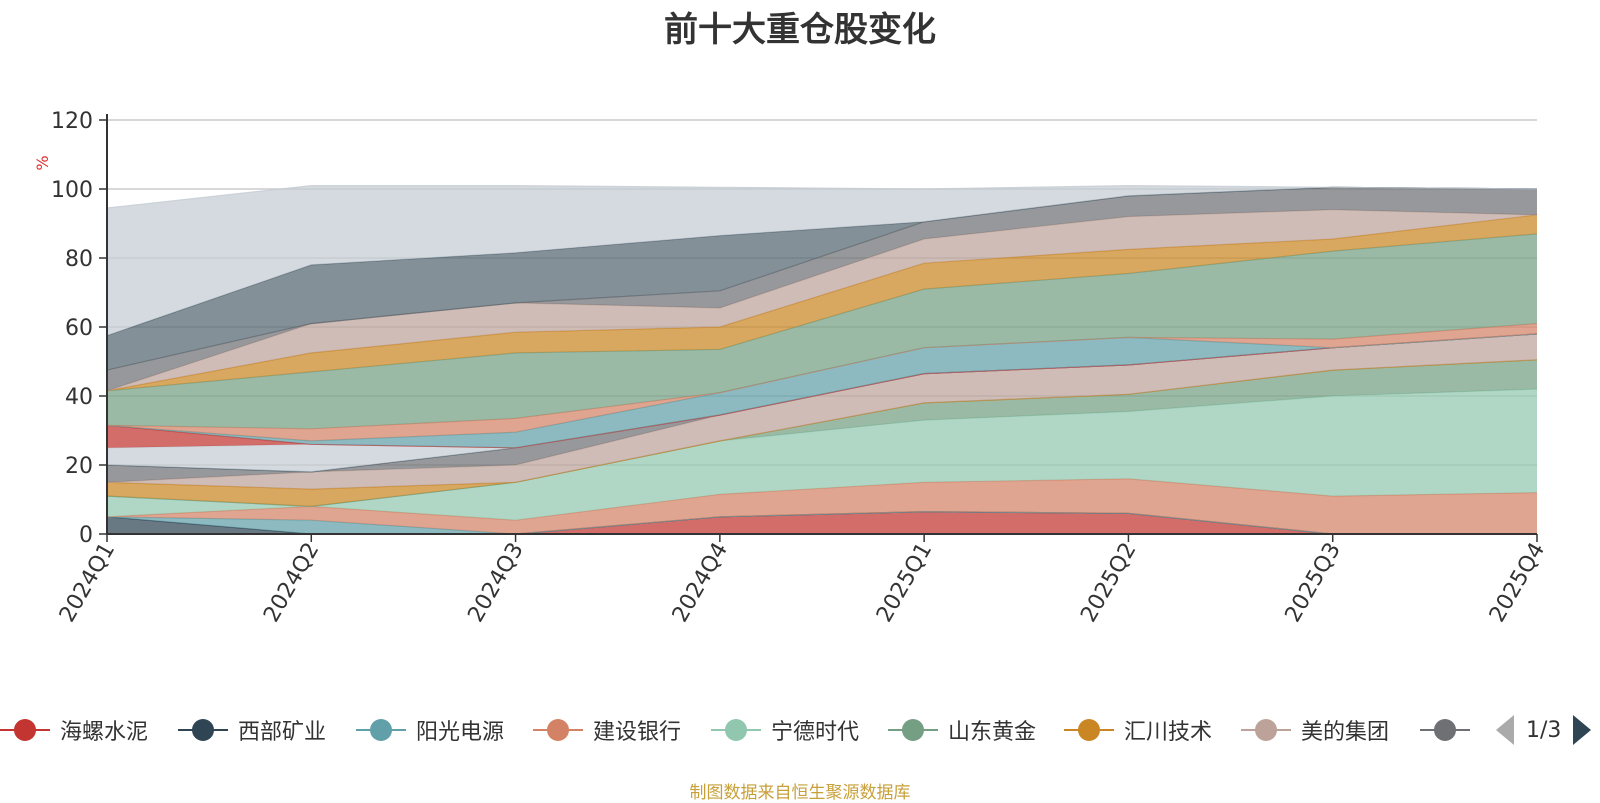 This screenshot has width=1600, height=803. What do you see at coordinates (800, 793) in the screenshot?
I see `source-note: 制图数据来自恒生聚源数据库` at bounding box center [800, 793].